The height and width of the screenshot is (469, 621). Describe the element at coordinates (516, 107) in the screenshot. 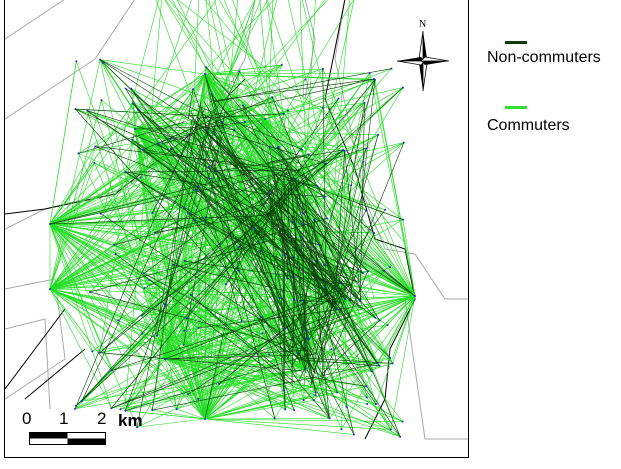

I see `legend-swatch-commuters` at that location.